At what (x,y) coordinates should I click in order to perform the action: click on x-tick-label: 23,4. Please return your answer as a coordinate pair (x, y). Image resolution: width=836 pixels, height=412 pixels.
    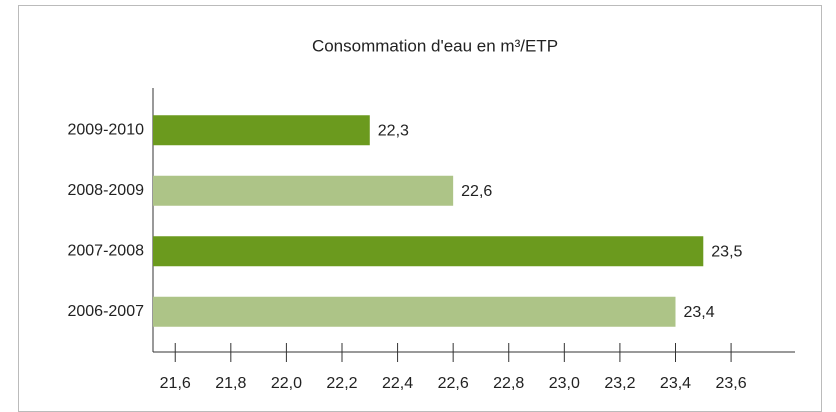
    Looking at the image, I should click on (675, 383).